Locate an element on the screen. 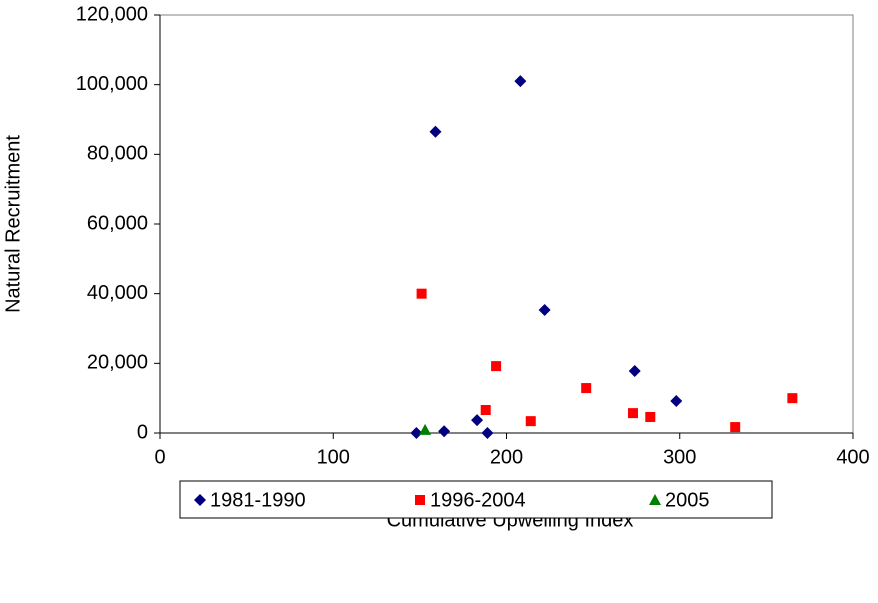 The width and height of the screenshot is (878, 603). legend-label: 2005 is located at coordinates (687, 500).